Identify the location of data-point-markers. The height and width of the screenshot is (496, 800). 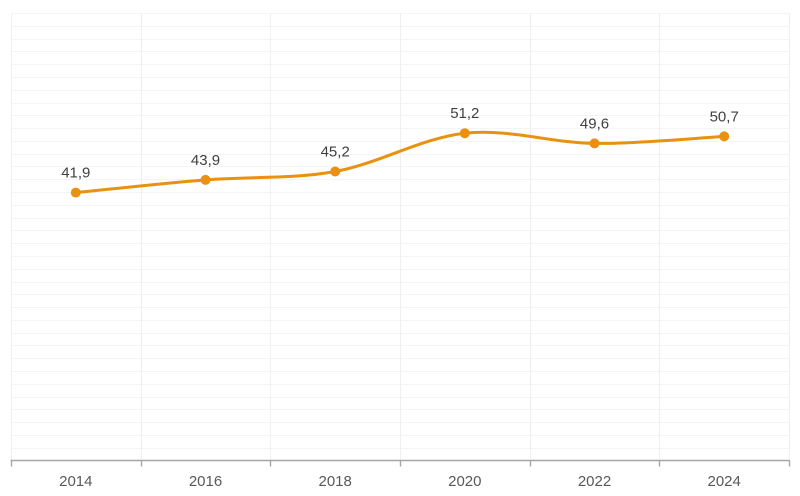
(400, 163).